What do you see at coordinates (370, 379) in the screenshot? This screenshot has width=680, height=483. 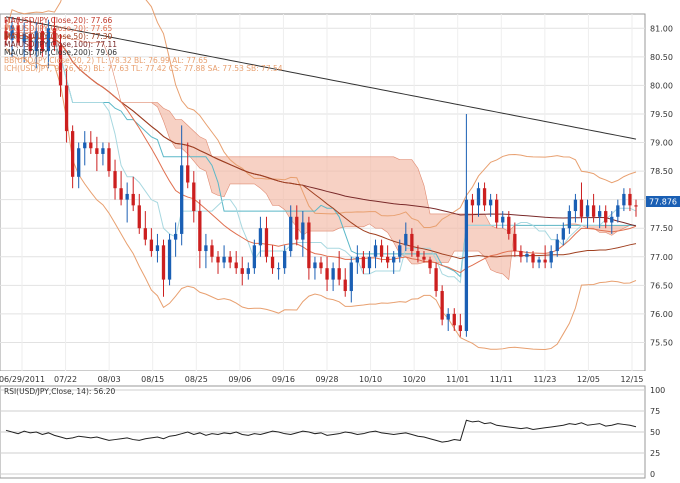 I see `x-tick: 10/10` at bounding box center [370, 379].